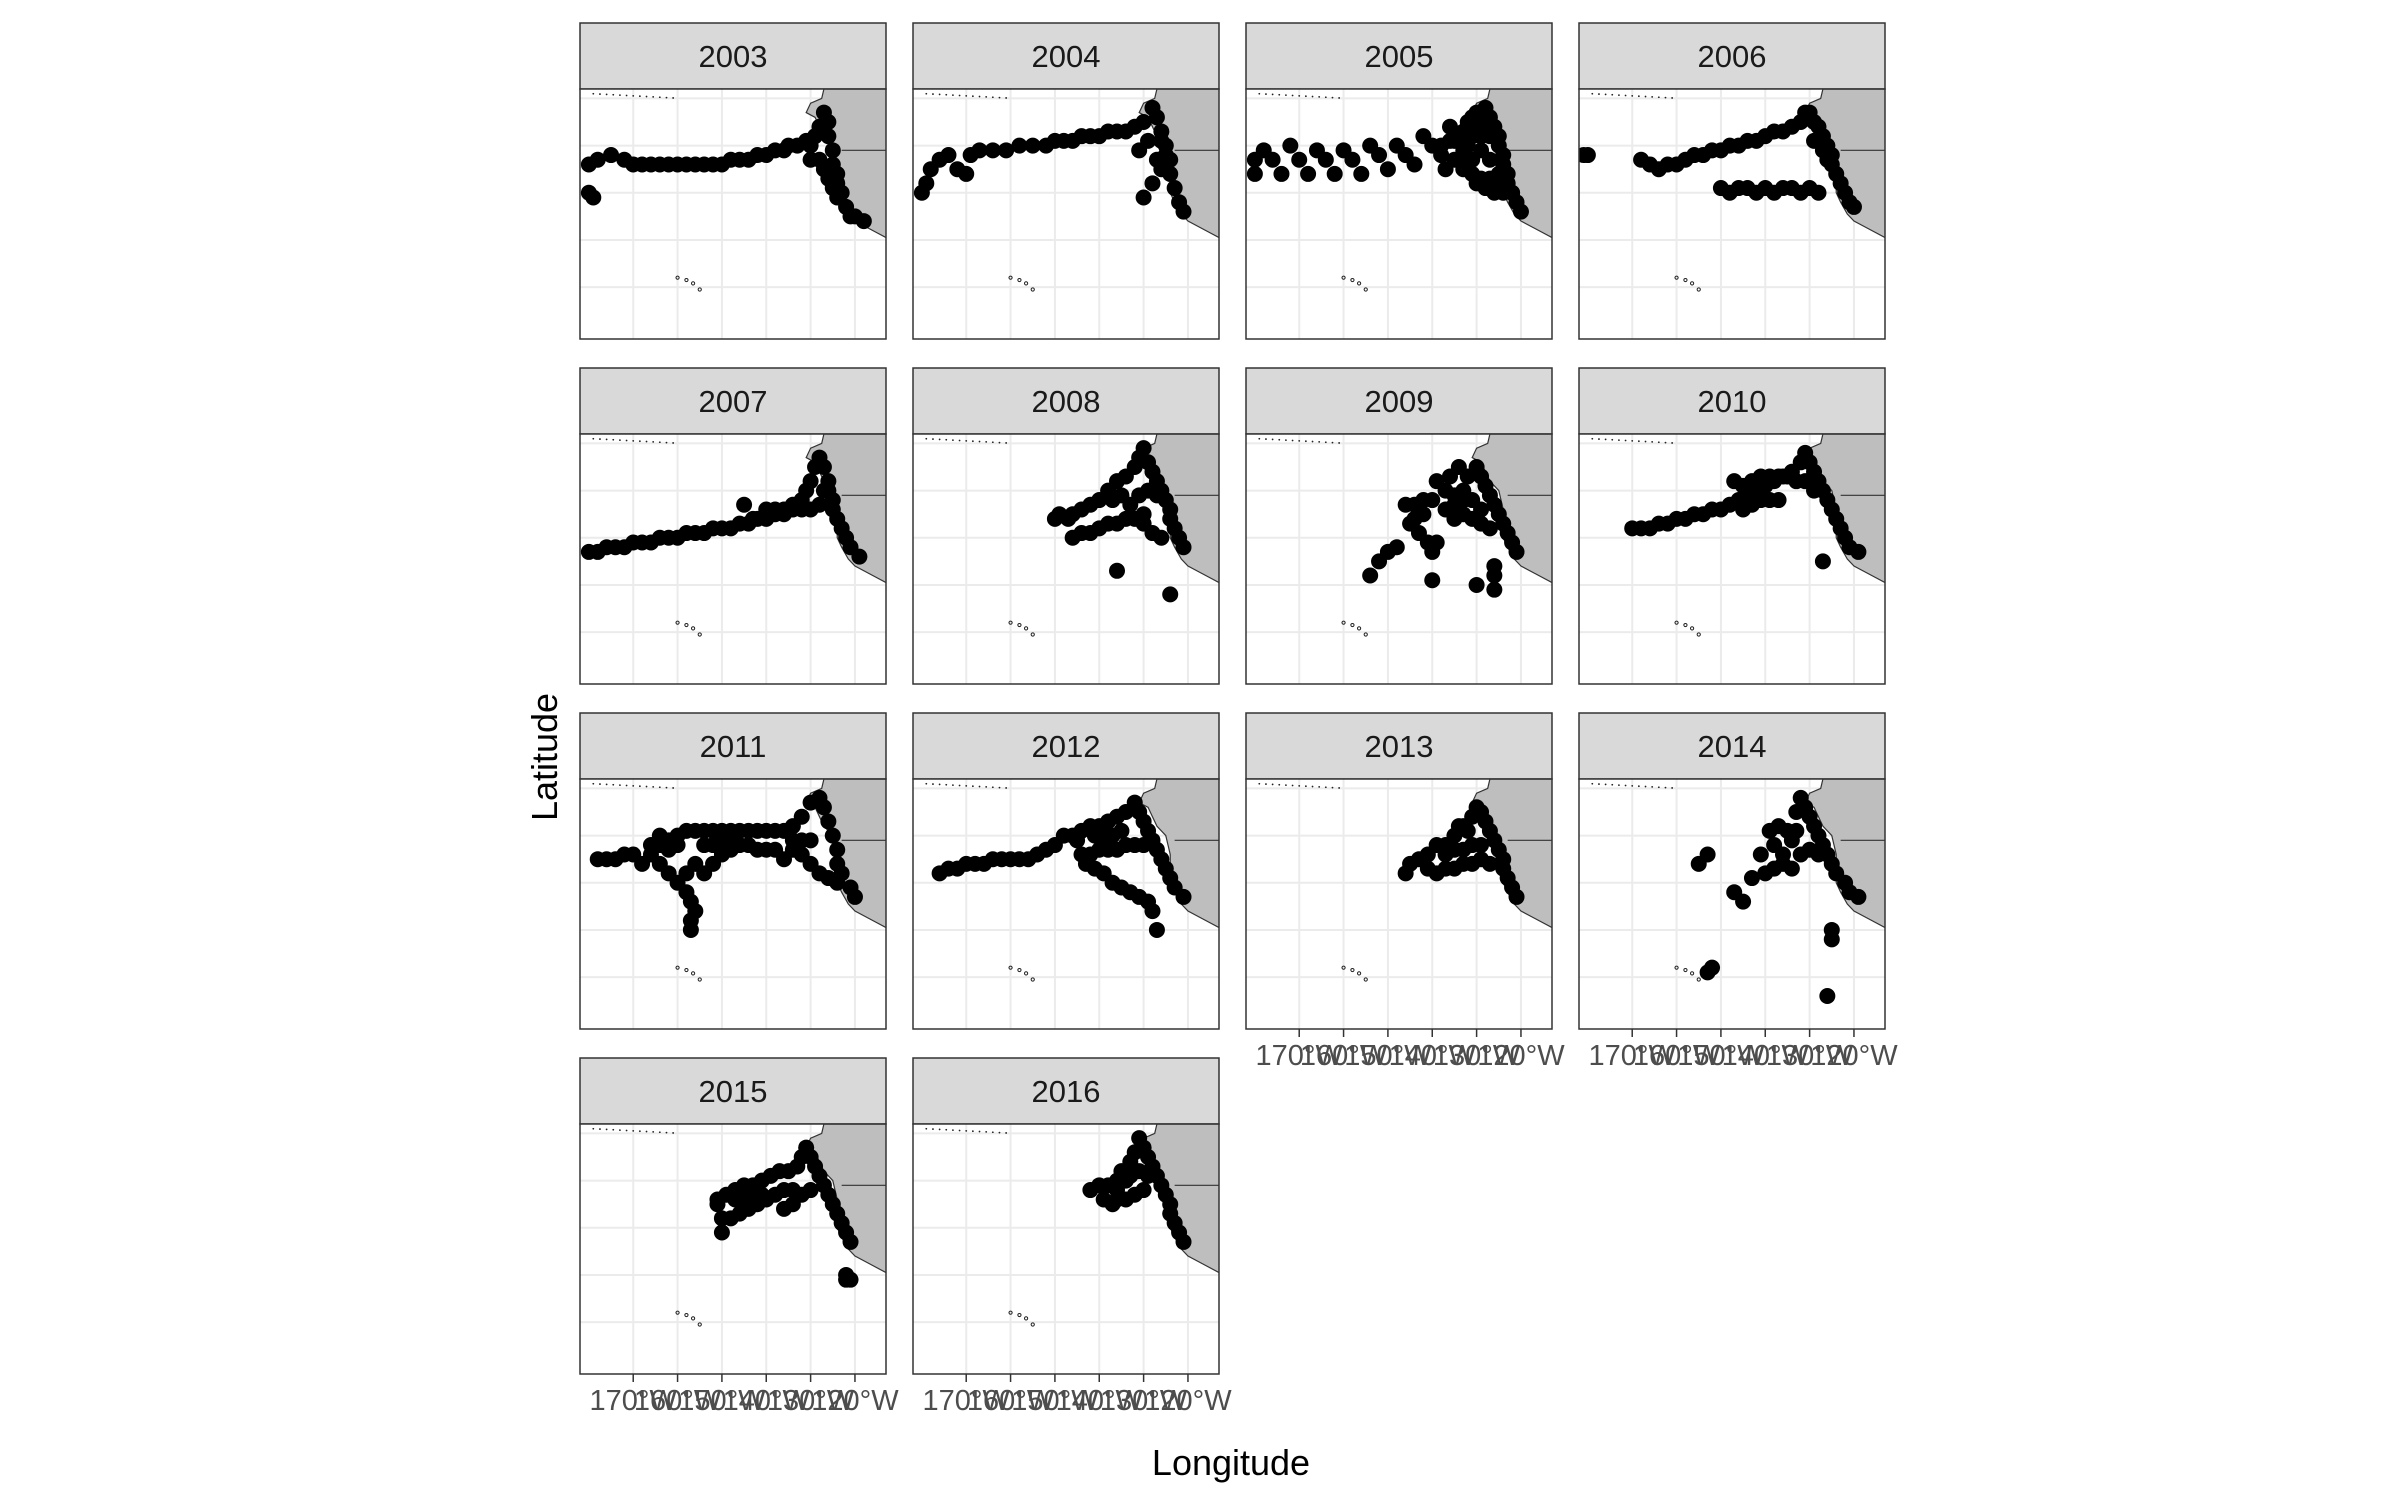  What do you see at coordinates (1433, 1056) in the screenshot?
I see `x-tick-label: 140°W` at bounding box center [1433, 1056].